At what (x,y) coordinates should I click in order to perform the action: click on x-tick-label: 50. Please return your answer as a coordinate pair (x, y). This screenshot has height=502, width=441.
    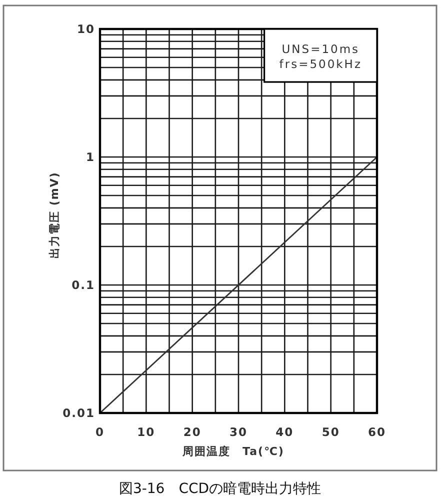
    Looking at the image, I should click on (331, 432).